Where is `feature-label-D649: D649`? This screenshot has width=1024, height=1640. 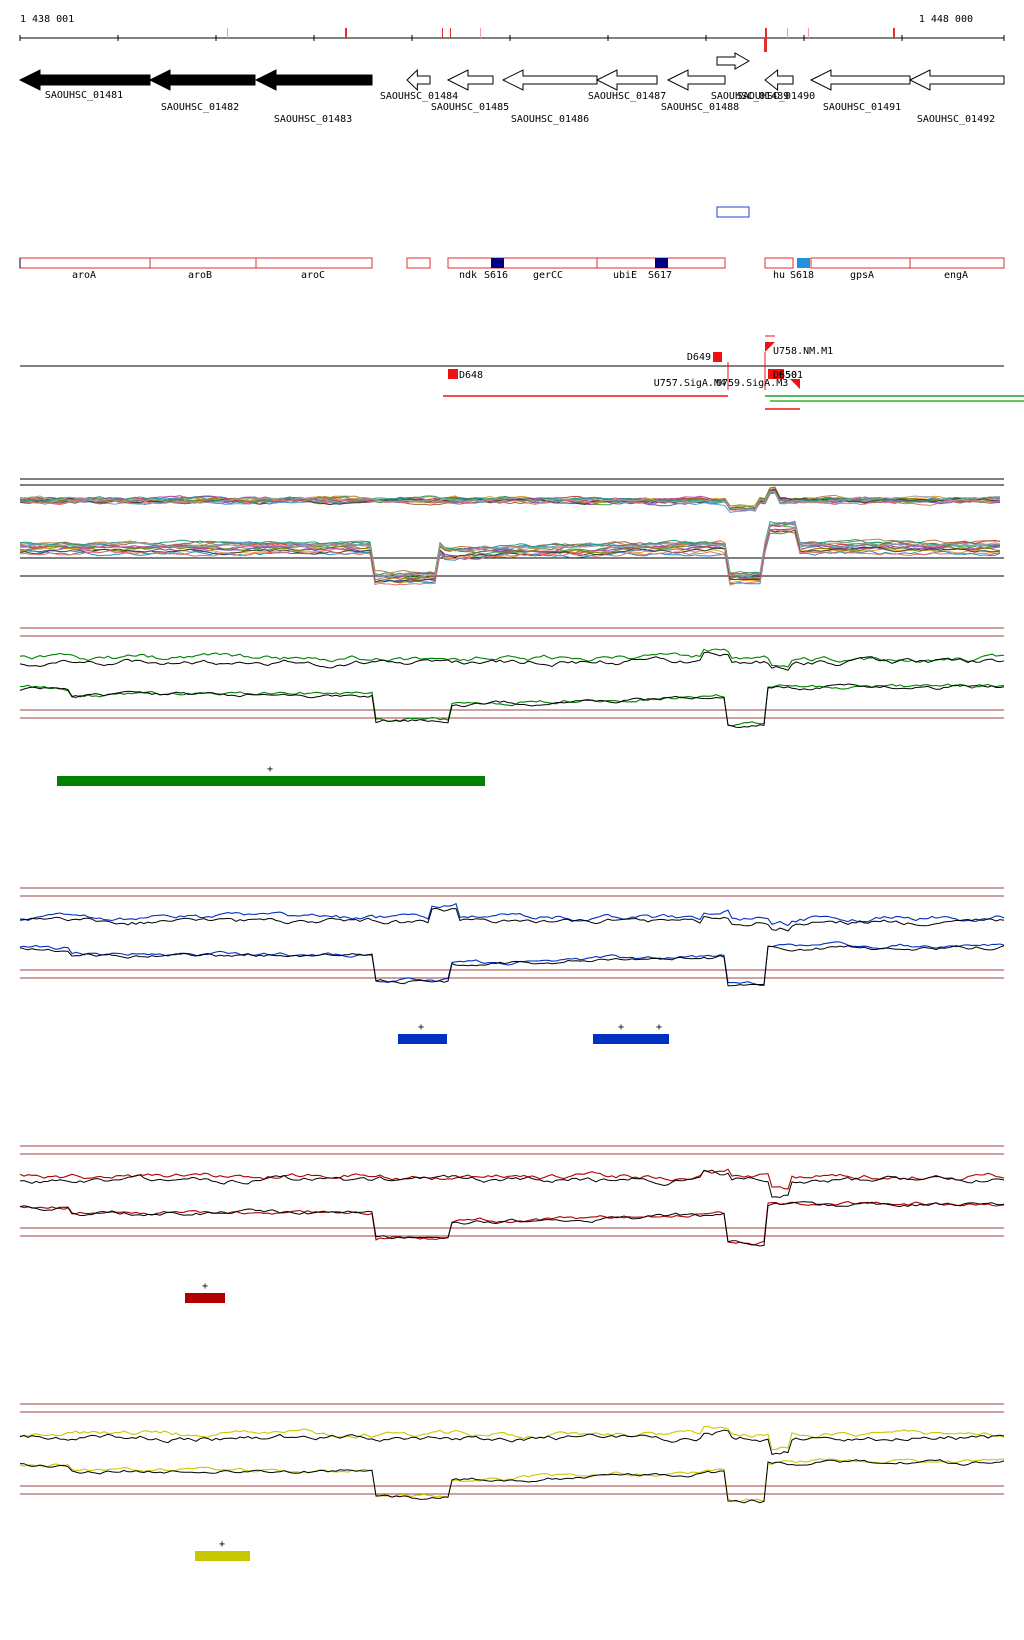
feature-label-D649: D649 is located at coordinates (699, 357).